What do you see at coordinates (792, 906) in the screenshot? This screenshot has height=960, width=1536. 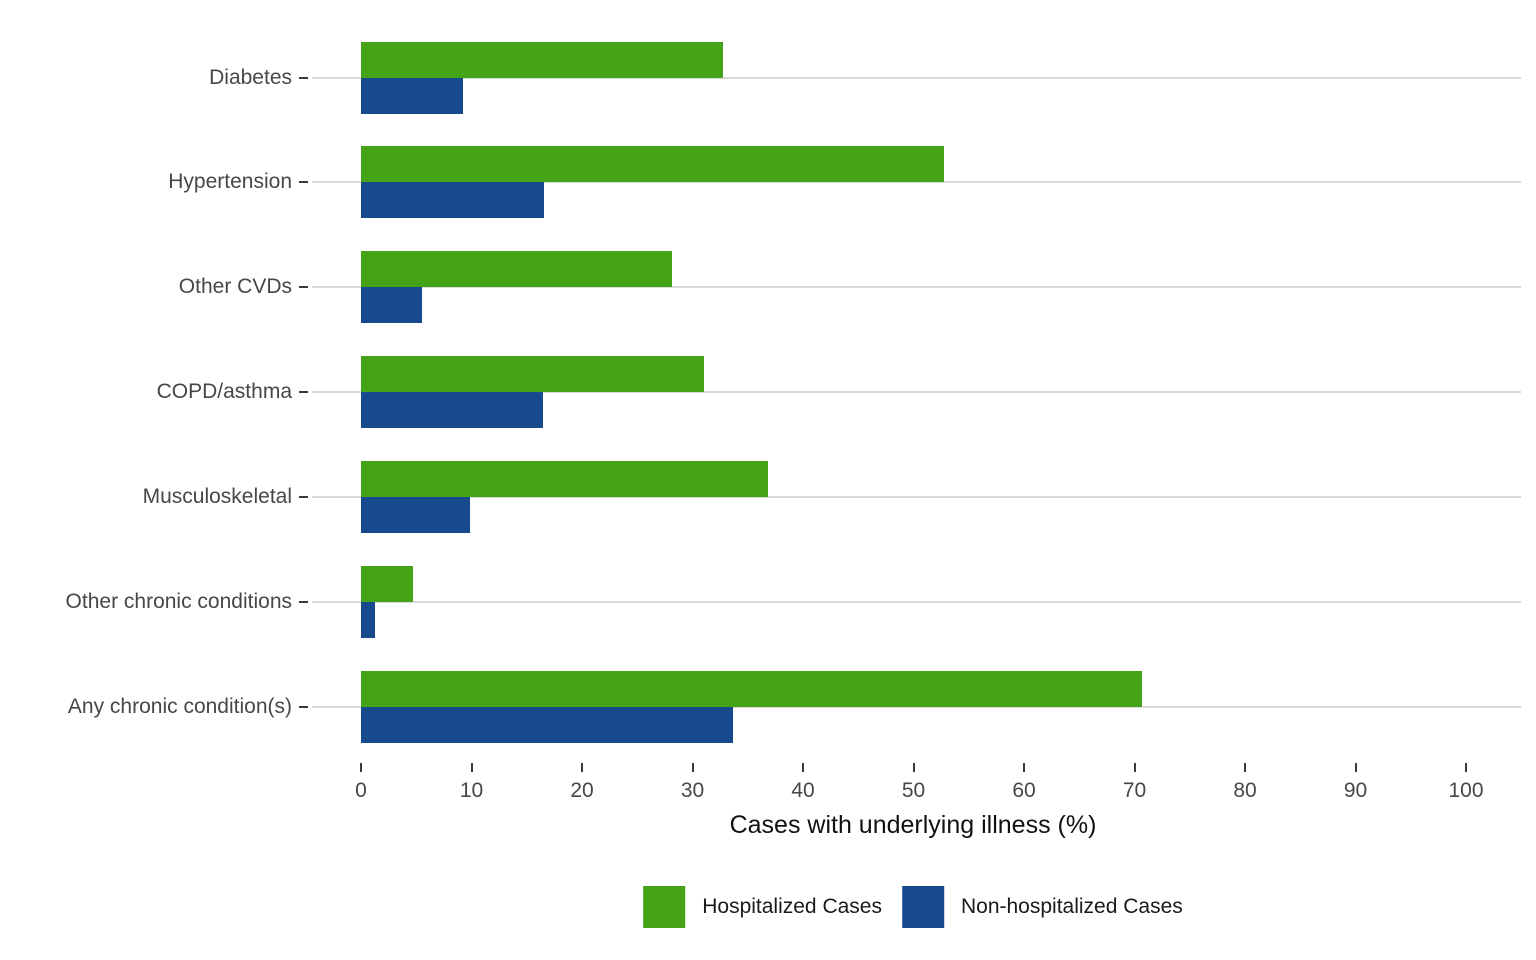 I see `legend-label-hospitalized: Hospitalized Cases` at bounding box center [792, 906].